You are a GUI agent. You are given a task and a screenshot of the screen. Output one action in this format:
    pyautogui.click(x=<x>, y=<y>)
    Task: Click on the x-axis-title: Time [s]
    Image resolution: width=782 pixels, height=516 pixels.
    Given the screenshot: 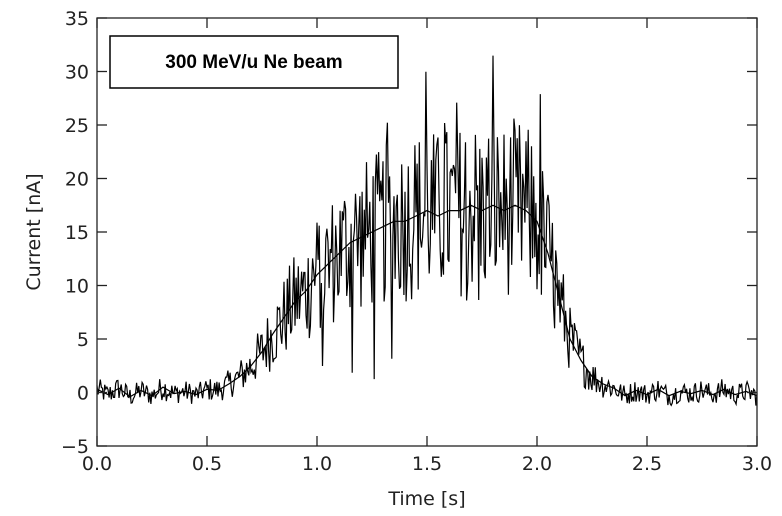 What is the action you would take?
    pyautogui.click(x=426, y=499)
    